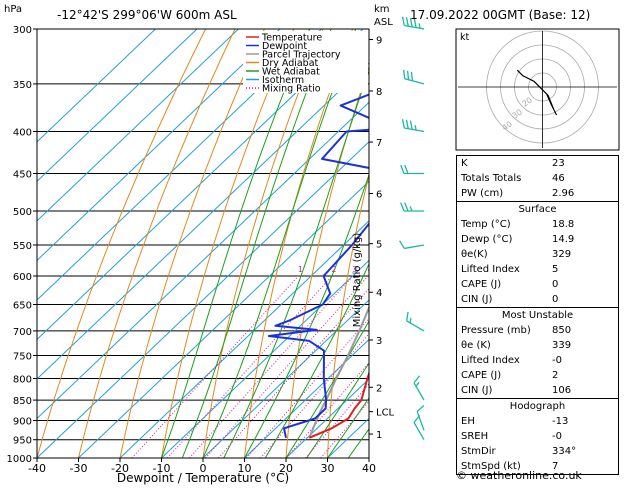 The height and width of the screenshot is (490, 629). What do you see at coordinates (476, 299) in the screenshot?
I see `surface-label: CIN (J)` at bounding box center [476, 299].